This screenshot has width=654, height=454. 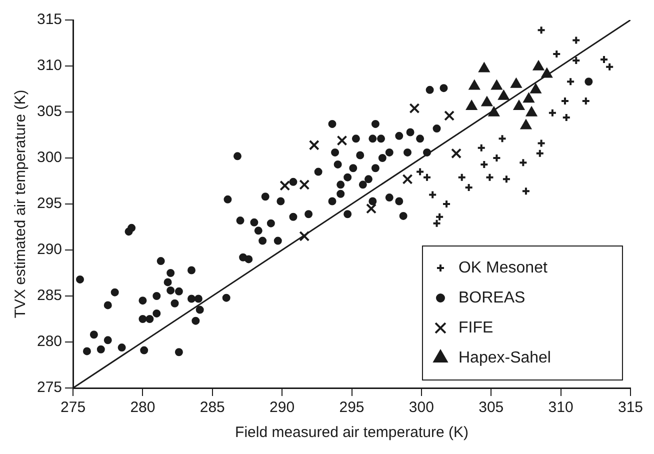 What do you see at coordinates (351, 407) in the screenshot?
I see `x-tick-label: 295` at bounding box center [351, 407].